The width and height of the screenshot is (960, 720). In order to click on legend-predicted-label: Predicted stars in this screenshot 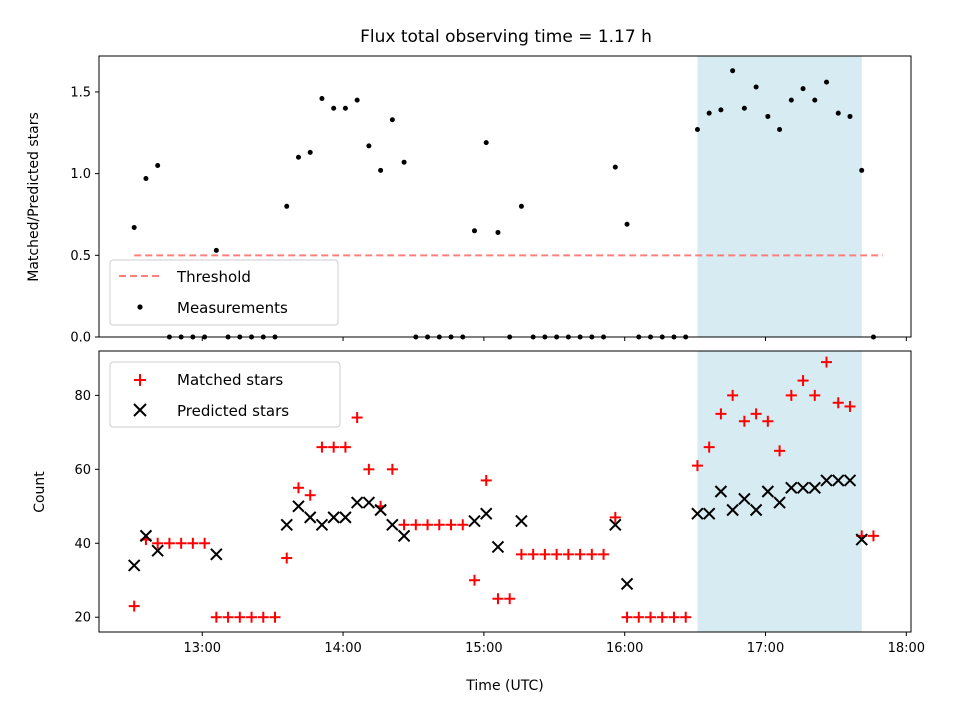, I will do `click(233, 411)`.